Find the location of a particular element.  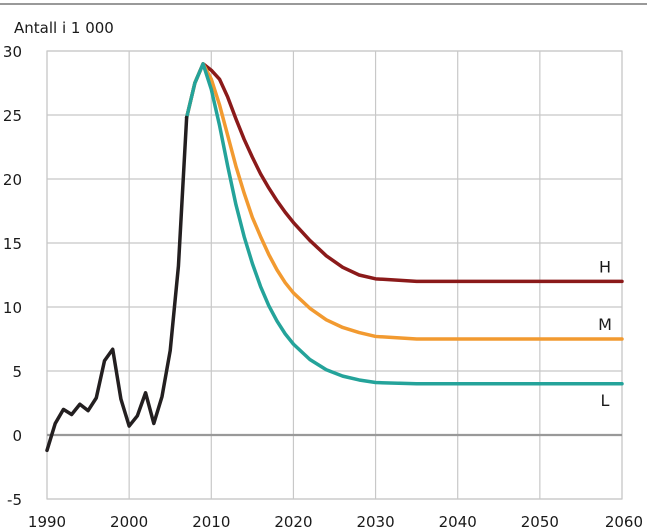

unit-label: Antall i 1 000 is located at coordinates (64, 28).